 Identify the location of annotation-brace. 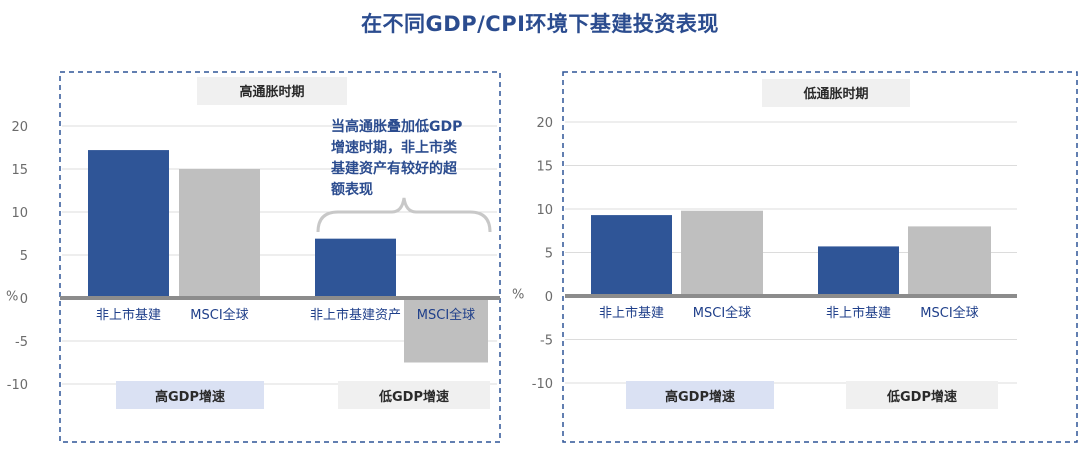
(404, 215).